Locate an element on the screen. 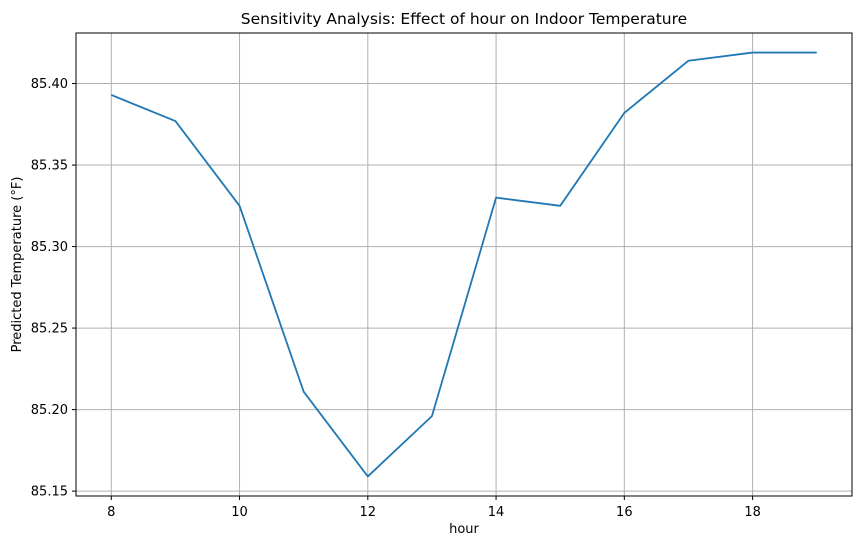 The height and width of the screenshot is (547, 863). y-tick-label: 85.15 is located at coordinates (49, 492).